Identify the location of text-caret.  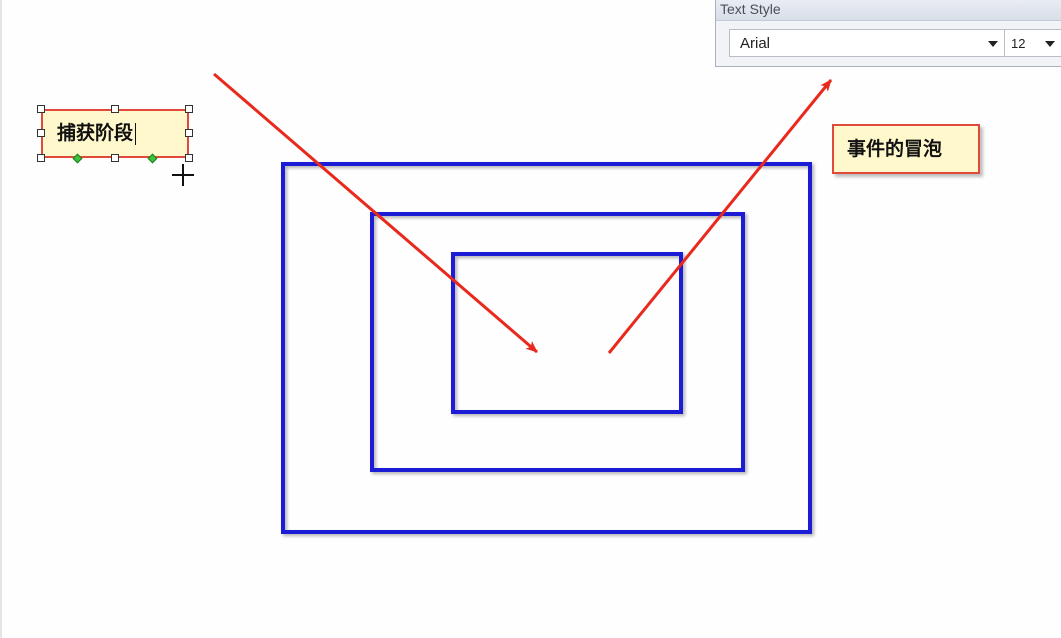
(136, 133).